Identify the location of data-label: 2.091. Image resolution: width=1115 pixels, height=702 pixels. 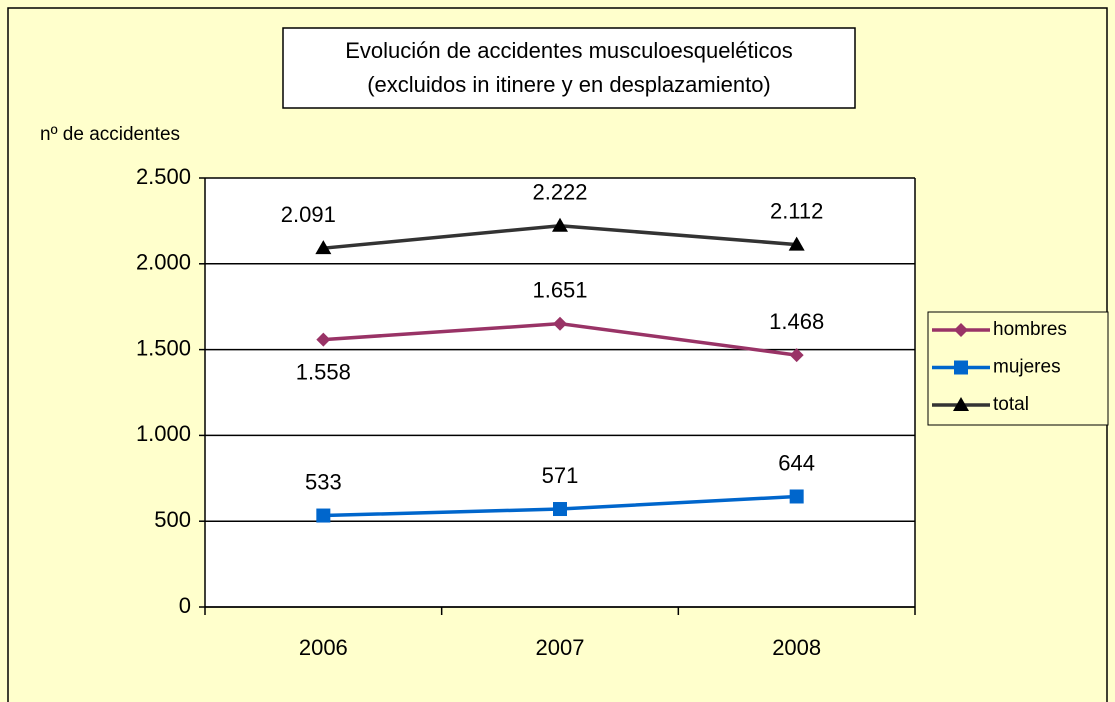
(308, 214).